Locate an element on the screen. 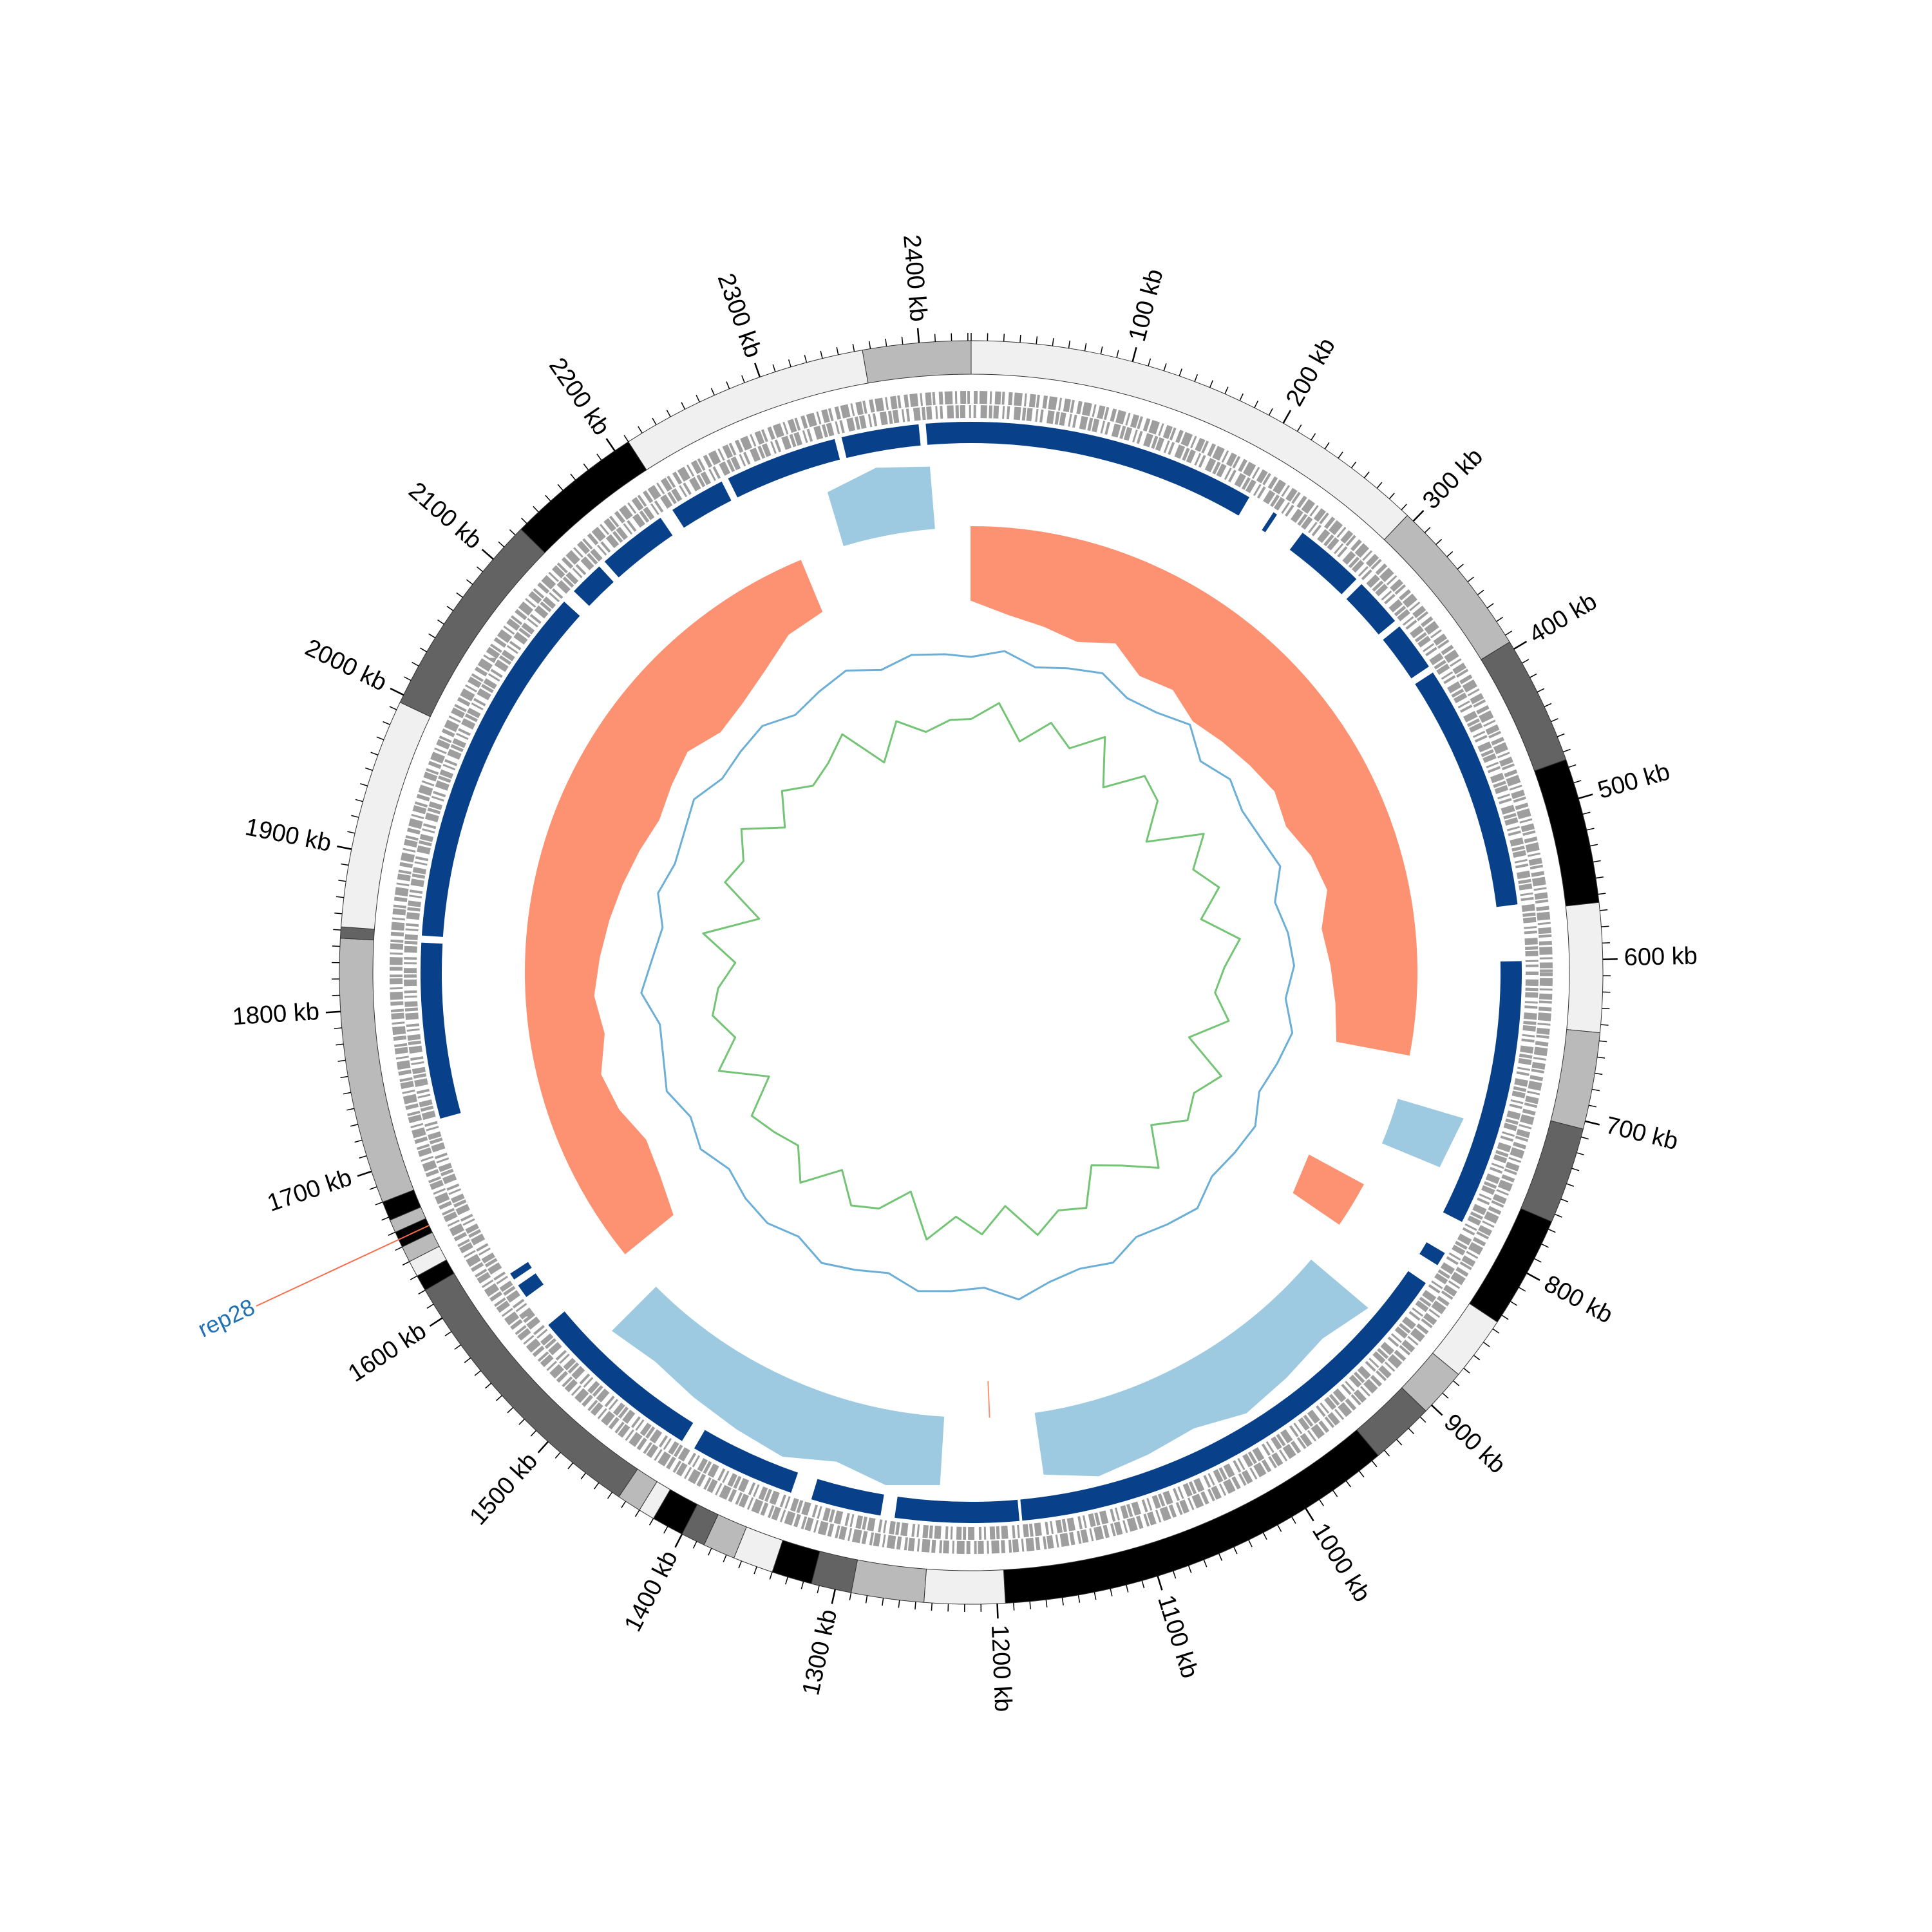 This screenshot has height=1932, width=1932. skew-positive is located at coordinates (1194, 791).